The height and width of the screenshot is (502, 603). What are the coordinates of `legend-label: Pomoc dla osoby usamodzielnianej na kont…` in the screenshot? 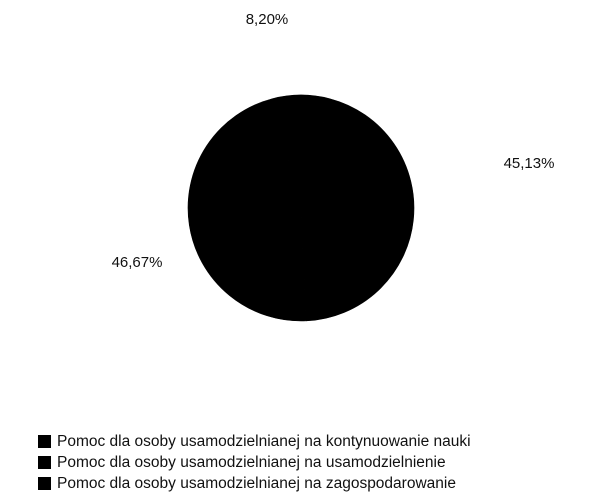 It's located at (264, 441).